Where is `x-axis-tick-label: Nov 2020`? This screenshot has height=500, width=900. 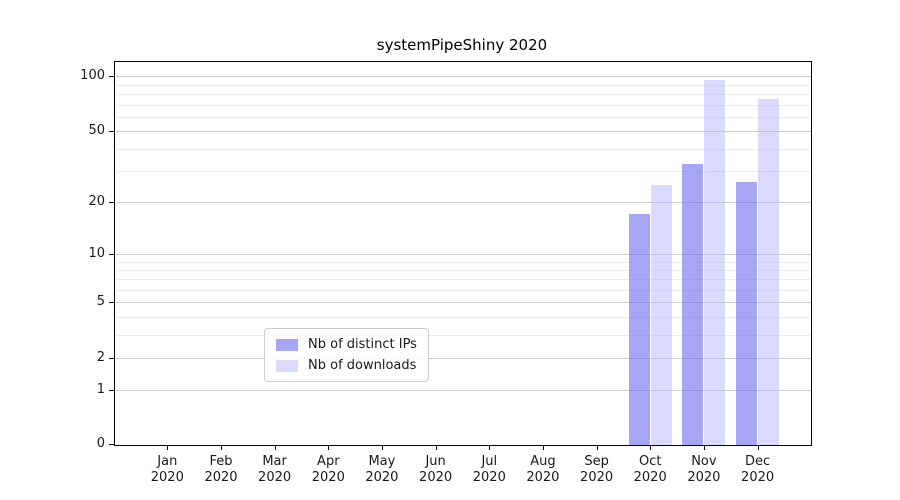
x-axis-tick-label: Nov 2020 is located at coordinates (704, 470).